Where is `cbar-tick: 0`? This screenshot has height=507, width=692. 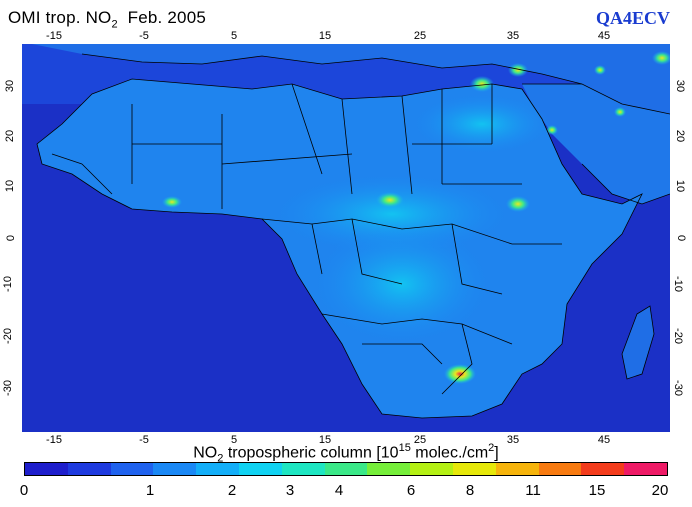
cbar-tick: 0 is located at coordinates (24, 490).